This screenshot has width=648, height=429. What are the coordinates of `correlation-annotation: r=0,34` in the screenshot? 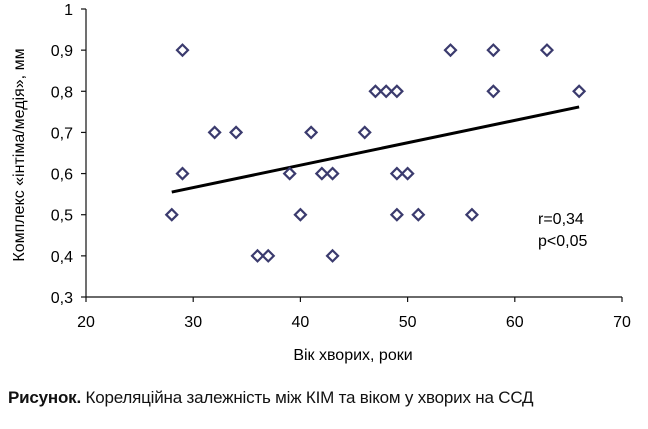 It's located at (561, 219).